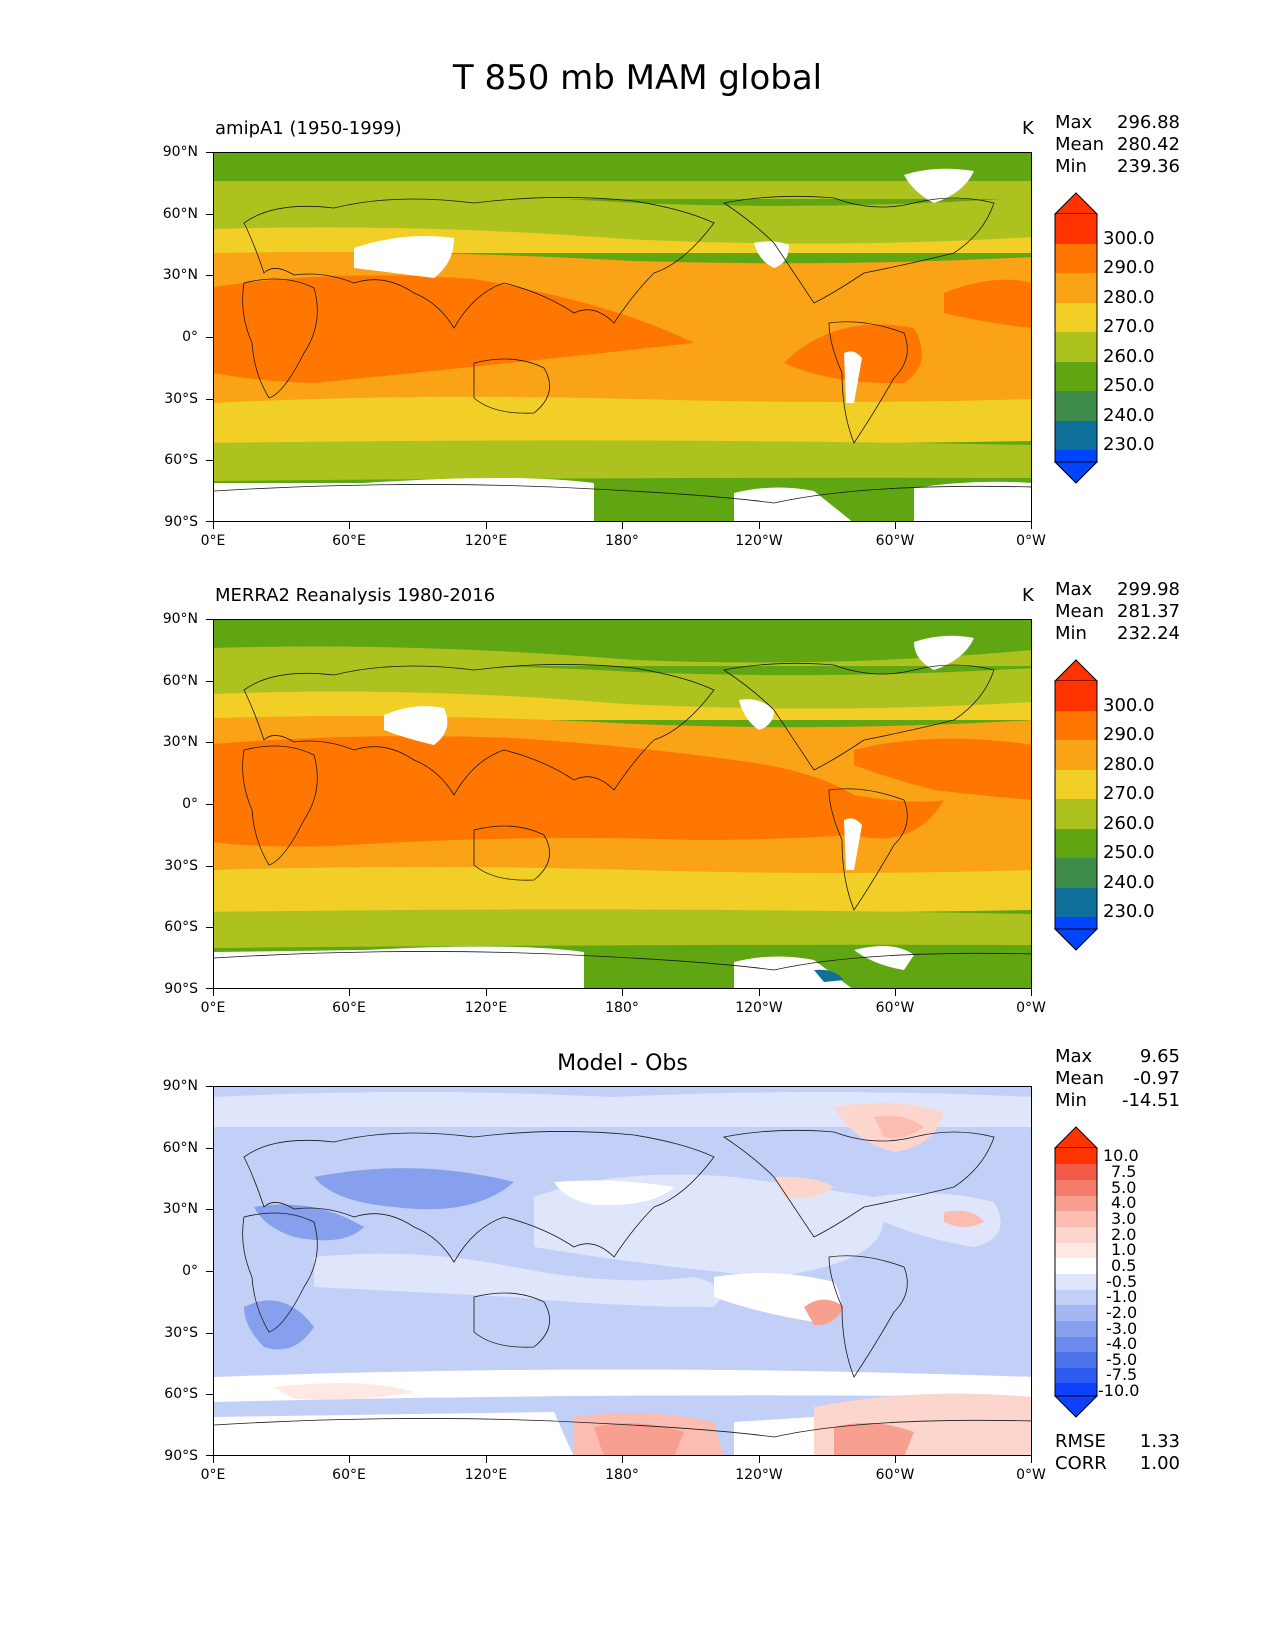  Describe the element at coordinates (1122, 1343) in the screenshot. I see `colorbar-label: -4.0` at that location.